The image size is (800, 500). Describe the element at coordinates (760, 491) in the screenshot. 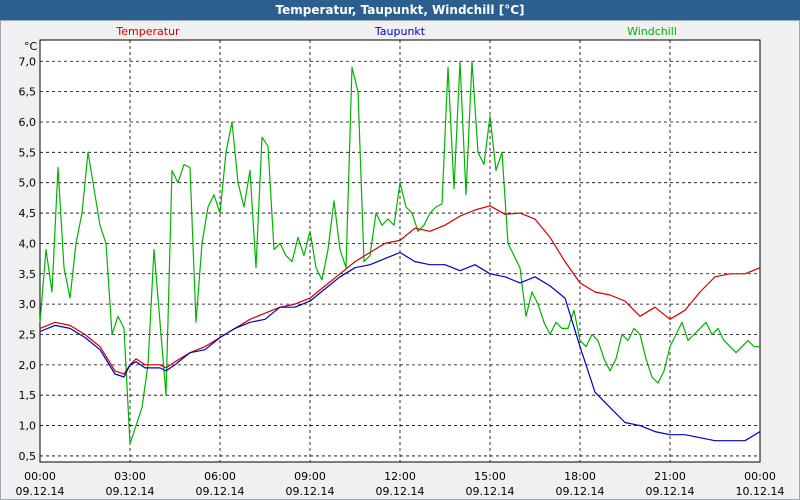

I see `x-tick-date: 10.12.14` at that location.